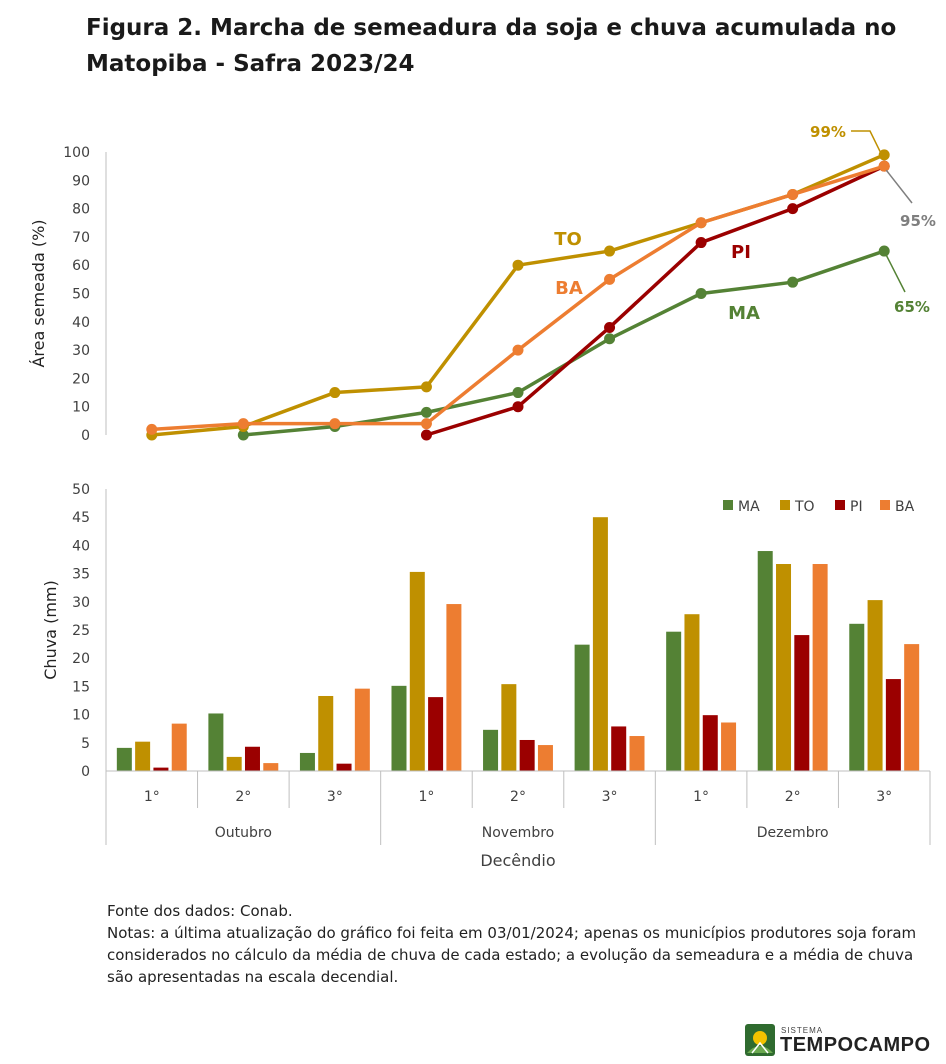 Image resolution: width=946 pixels, height=1064 pixels. What do you see at coordinates (828, 132) in the screenshot?
I see `end-label-to: 99%` at bounding box center [828, 132].